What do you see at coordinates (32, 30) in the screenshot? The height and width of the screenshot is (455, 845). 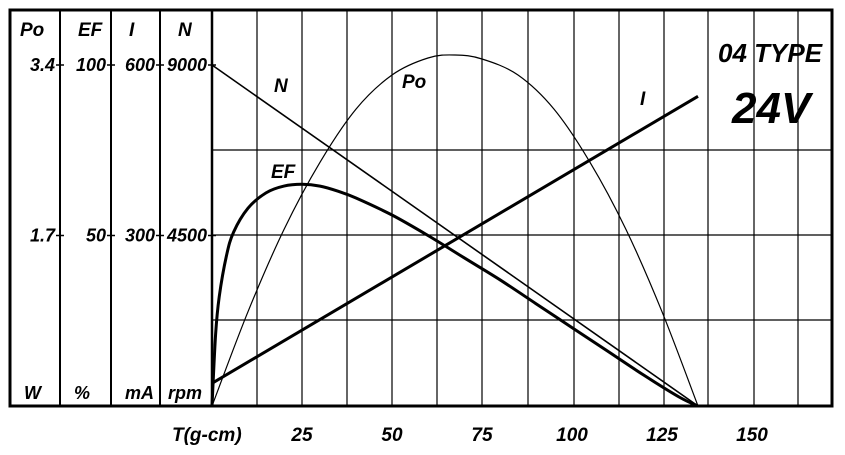 I see `axis-name-po: Po` at bounding box center [32, 30].